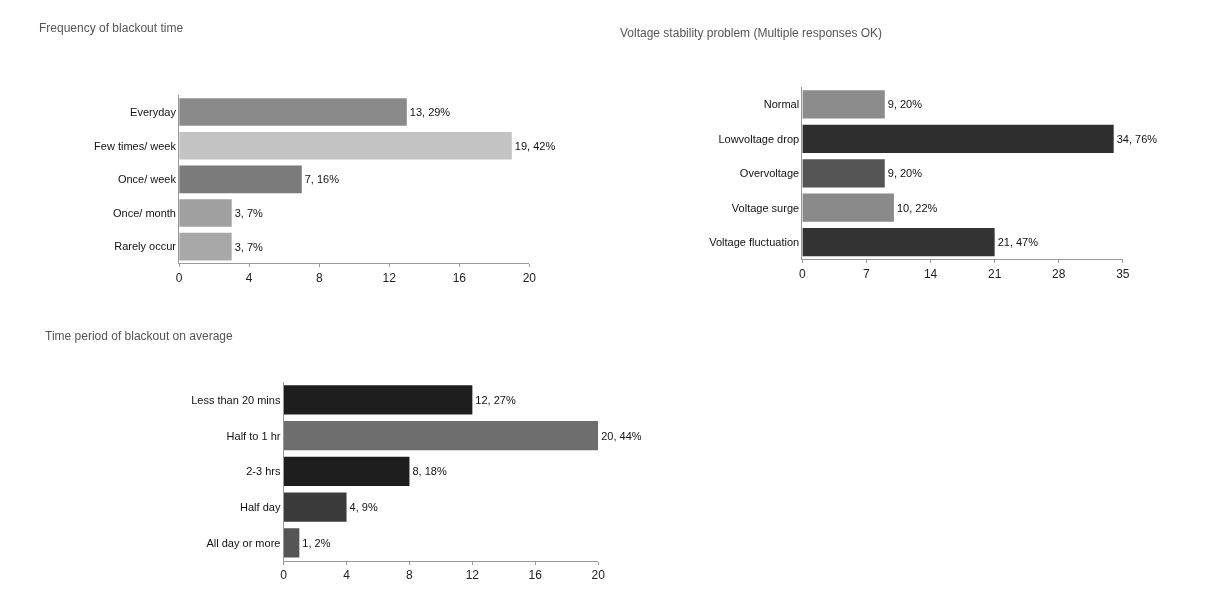  What do you see at coordinates (236, 399) in the screenshot?
I see `y-tick-label: Less than 20 mins` at bounding box center [236, 399].